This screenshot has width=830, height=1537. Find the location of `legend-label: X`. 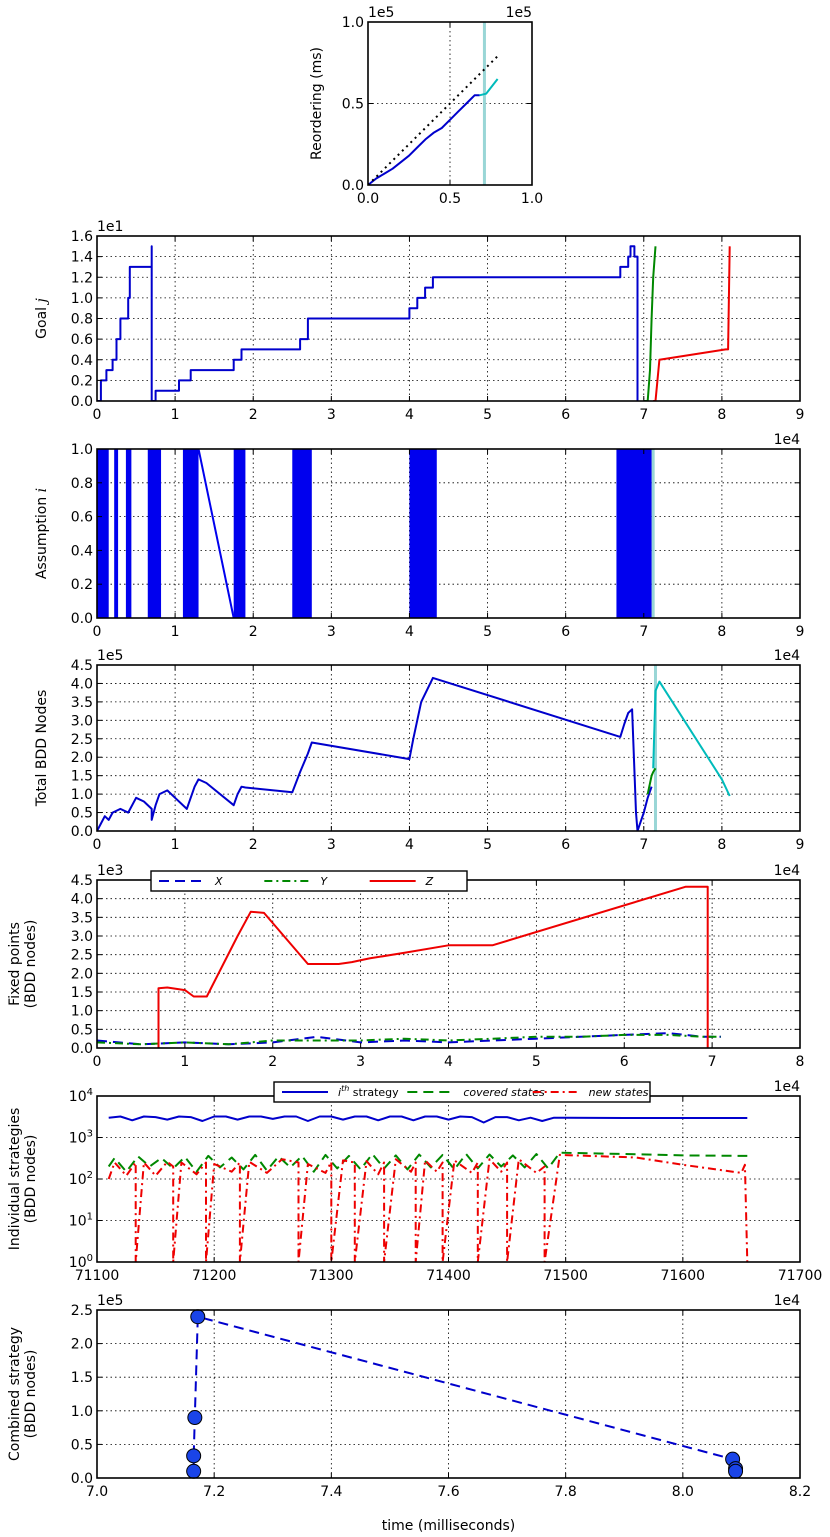

legend-label: X is located at coordinates (218, 881).